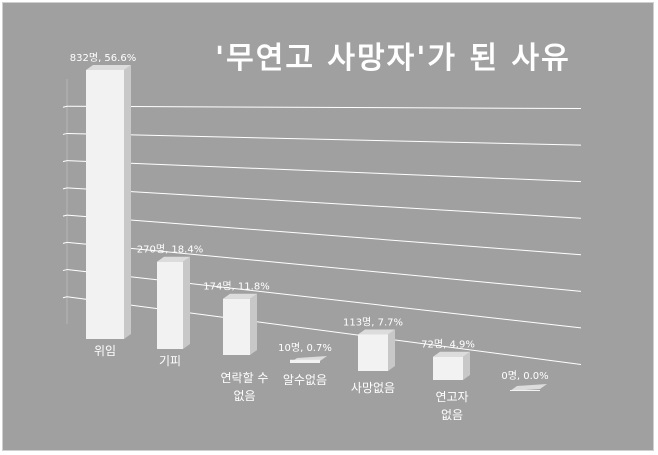 This screenshot has height=455, width=658. What do you see at coordinates (170, 361) in the screenshot?
I see `category-label: 기피` at bounding box center [170, 361].